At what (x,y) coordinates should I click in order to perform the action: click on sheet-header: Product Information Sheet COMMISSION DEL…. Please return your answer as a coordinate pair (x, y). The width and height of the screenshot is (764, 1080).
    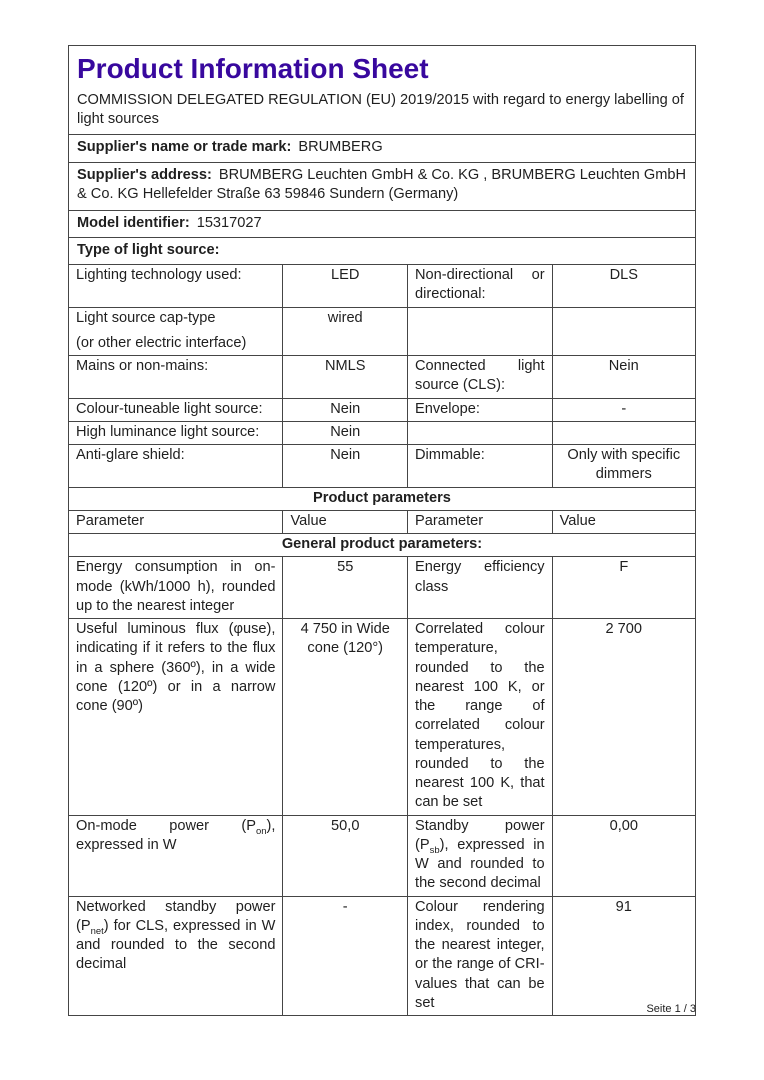
    Looking at the image, I should click on (382, 90).